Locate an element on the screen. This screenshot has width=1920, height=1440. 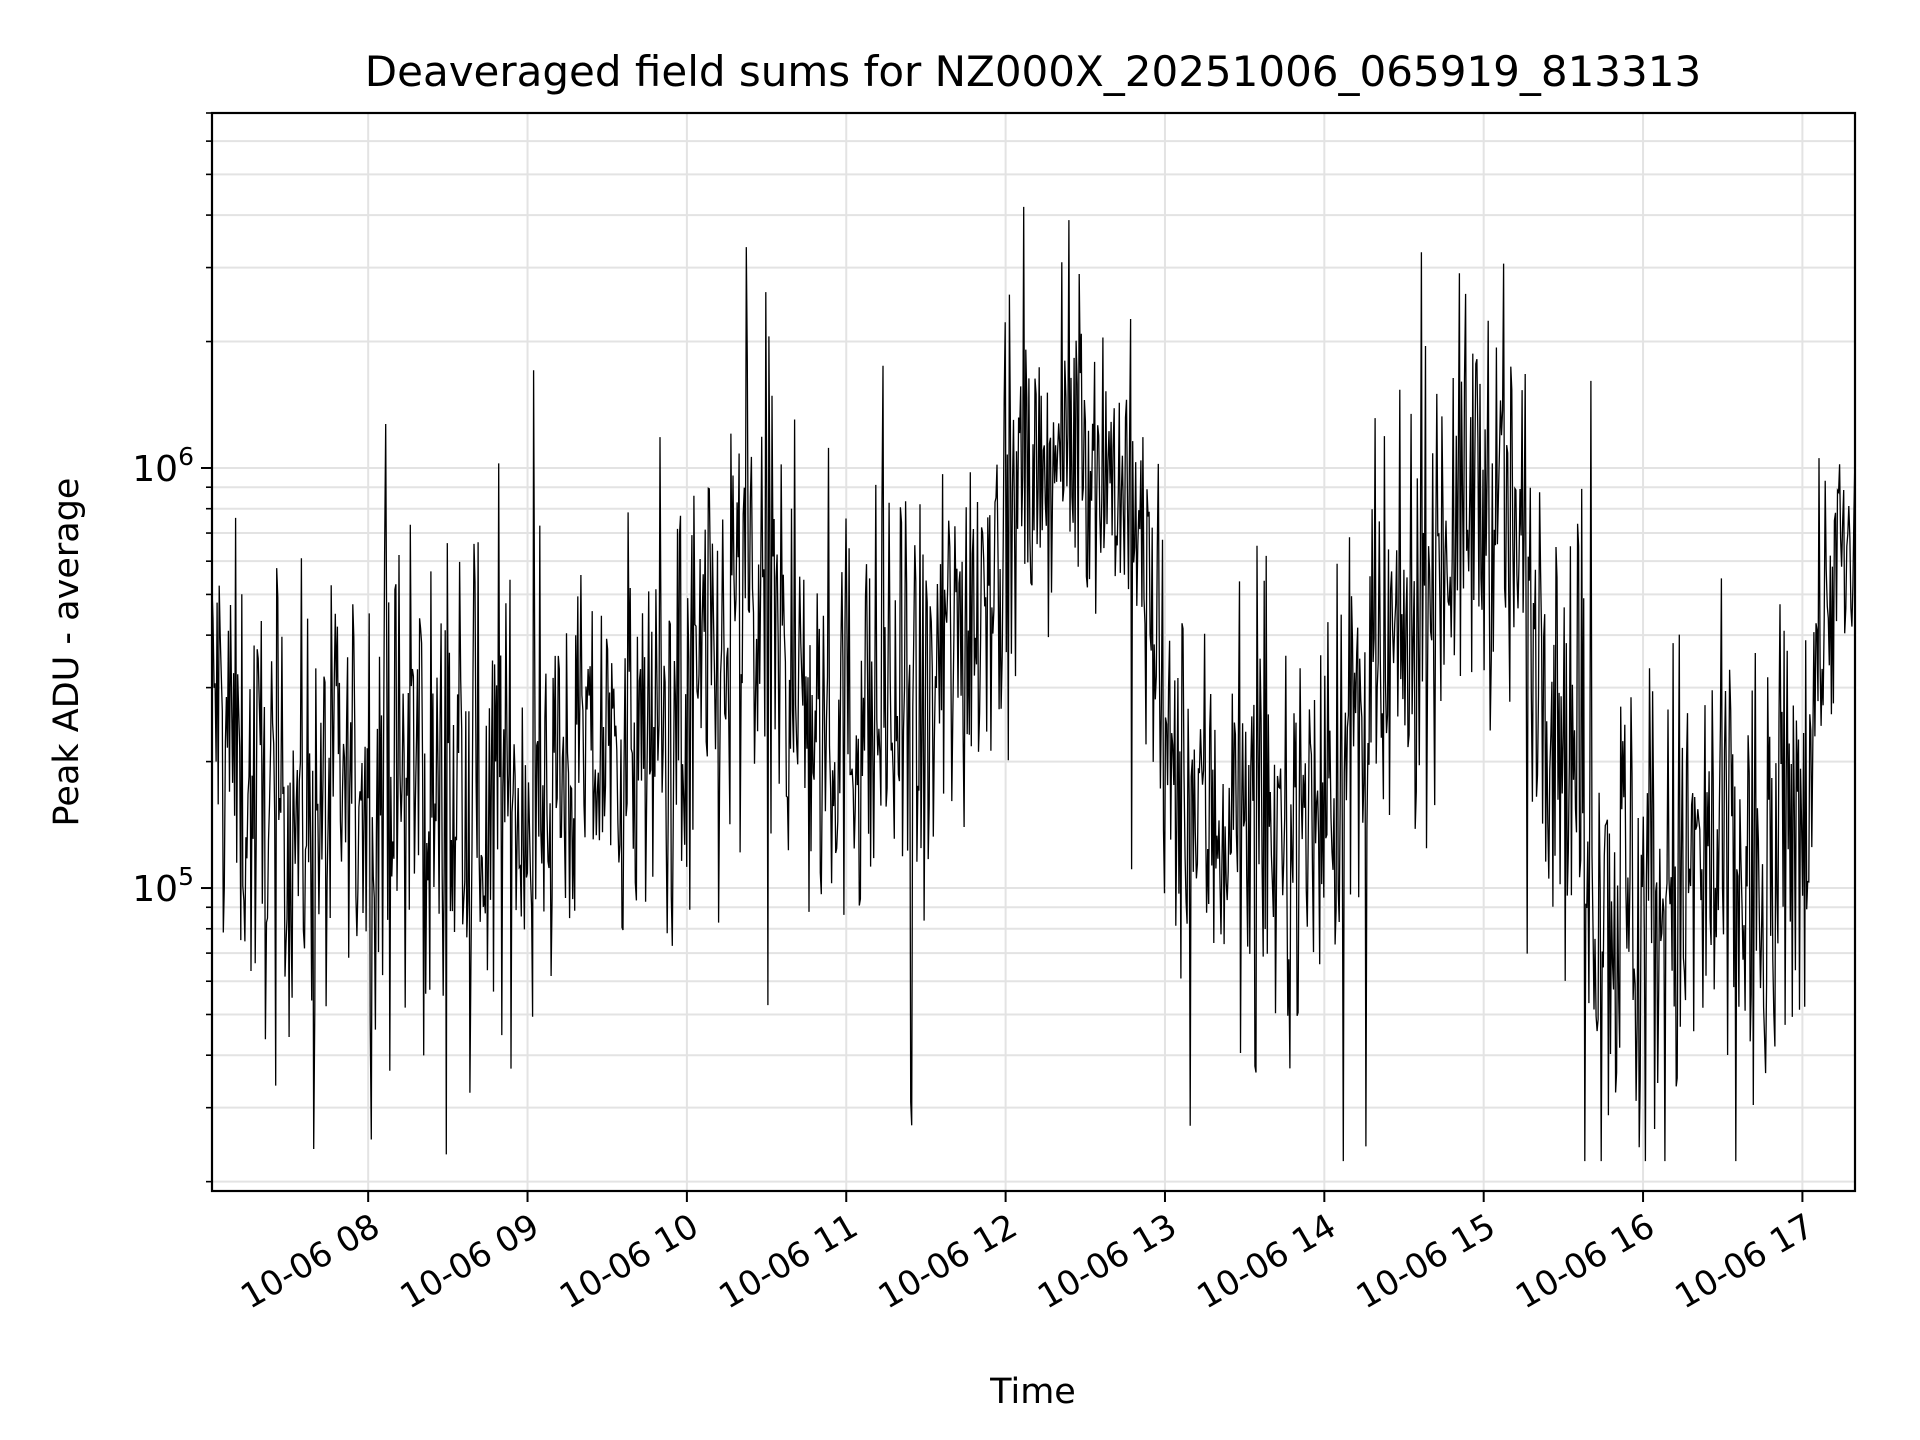
x-axis-label: Time is located at coordinates (1032, 1392).